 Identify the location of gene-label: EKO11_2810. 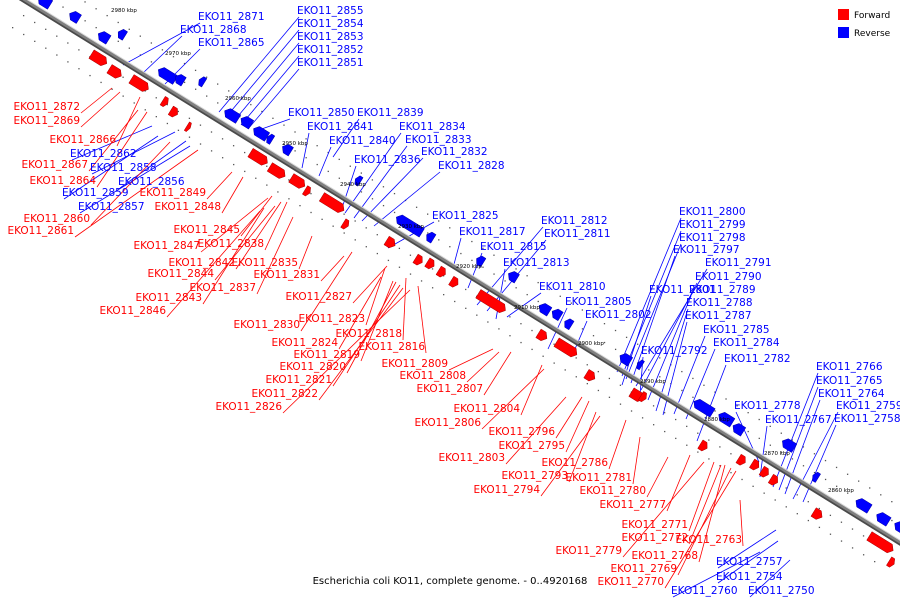
(572, 287).